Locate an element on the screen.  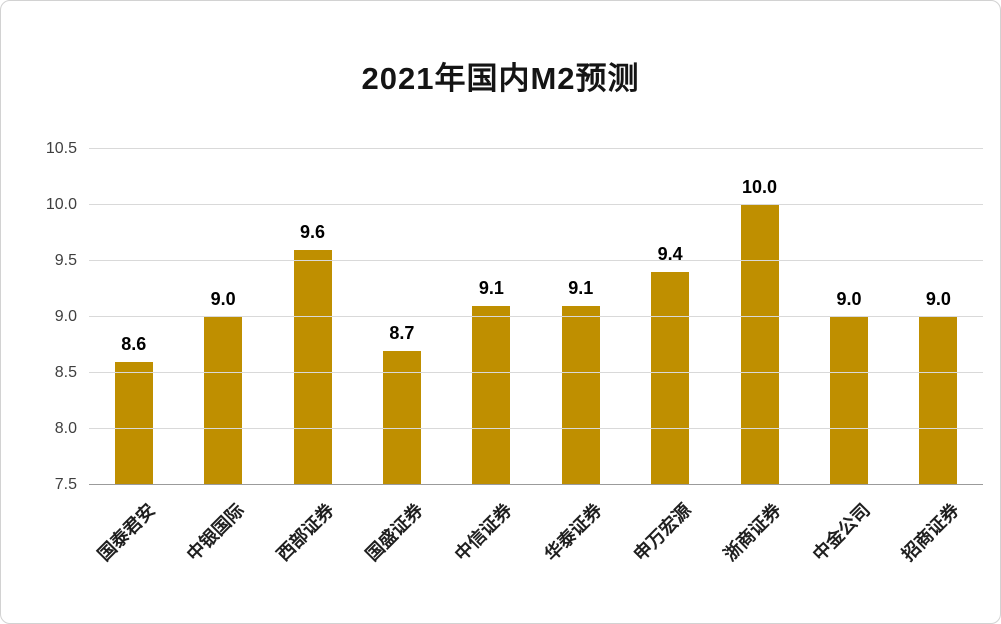
bar-column: 9.6 is located at coordinates (312, 317).